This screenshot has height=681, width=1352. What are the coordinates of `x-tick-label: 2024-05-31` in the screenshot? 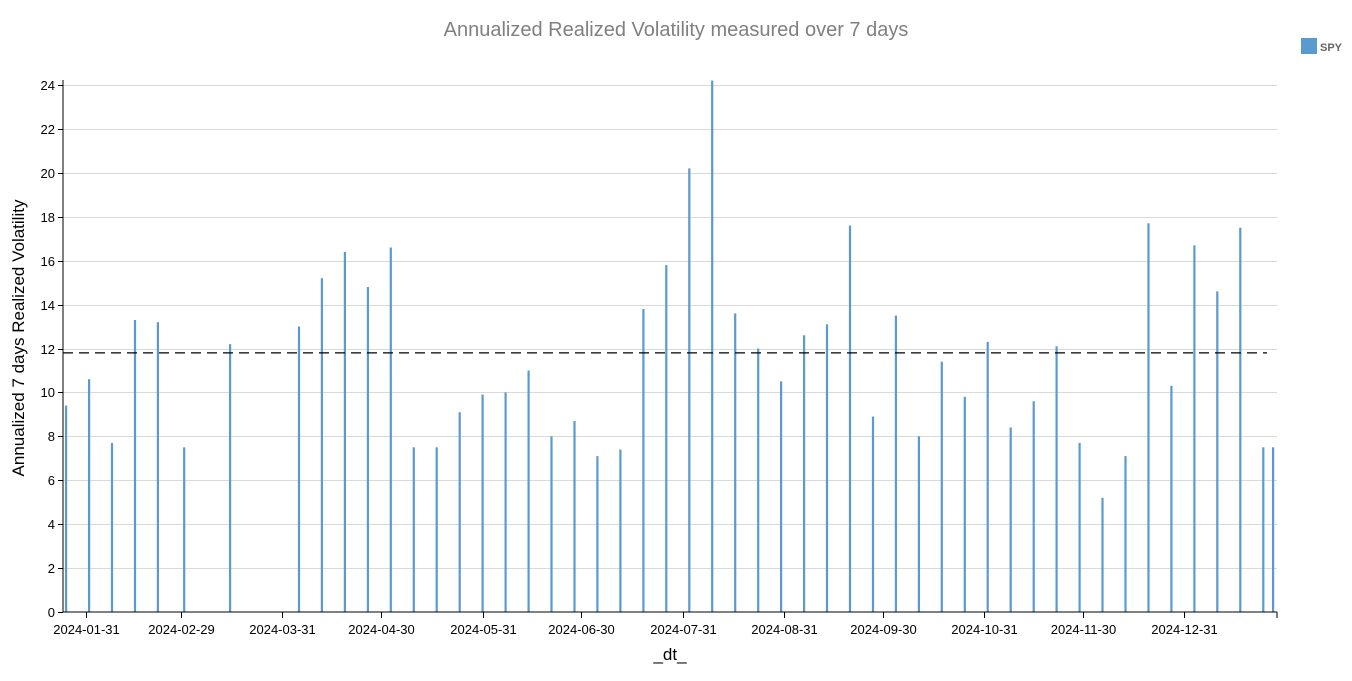 It's located at (483, 629).